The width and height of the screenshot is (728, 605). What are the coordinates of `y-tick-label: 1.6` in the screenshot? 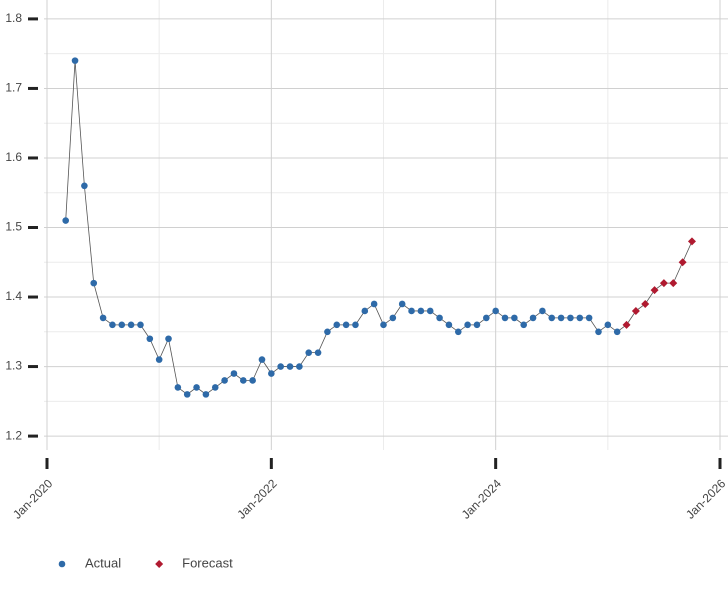 It's located at (13, 157).